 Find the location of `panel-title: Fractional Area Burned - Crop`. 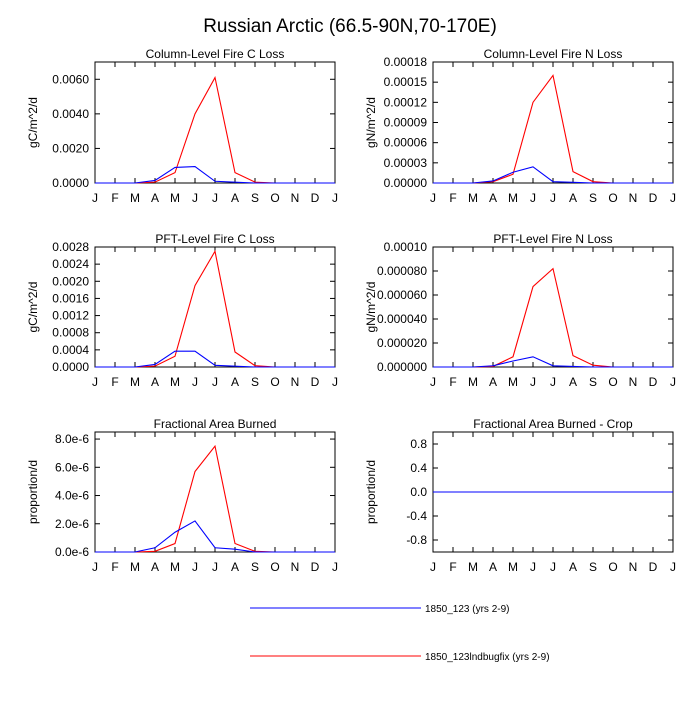

panel-title: Fractional Area Burned - Crop is located at coordinates (553, 424).